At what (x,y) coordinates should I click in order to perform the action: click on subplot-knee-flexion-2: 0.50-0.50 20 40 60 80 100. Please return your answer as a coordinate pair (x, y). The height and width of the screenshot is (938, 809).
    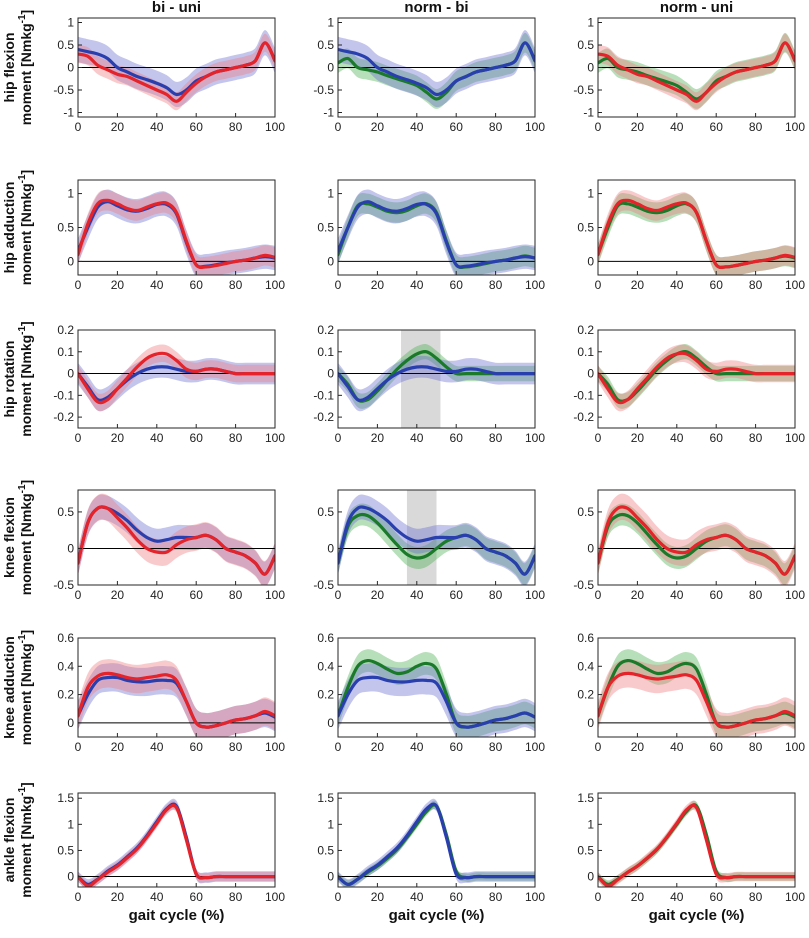
    Looking at the image, I should click on (429, 545).